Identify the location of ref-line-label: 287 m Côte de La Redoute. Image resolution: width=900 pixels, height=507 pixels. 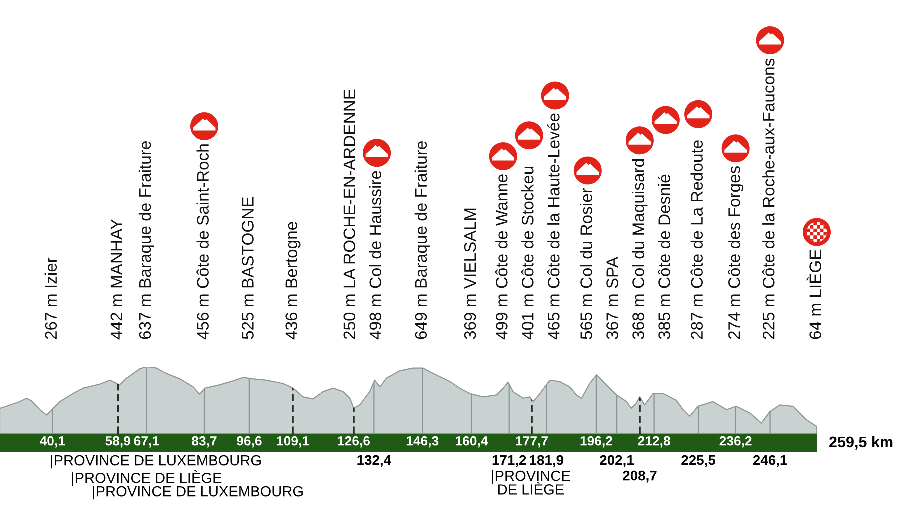
(697, 240).